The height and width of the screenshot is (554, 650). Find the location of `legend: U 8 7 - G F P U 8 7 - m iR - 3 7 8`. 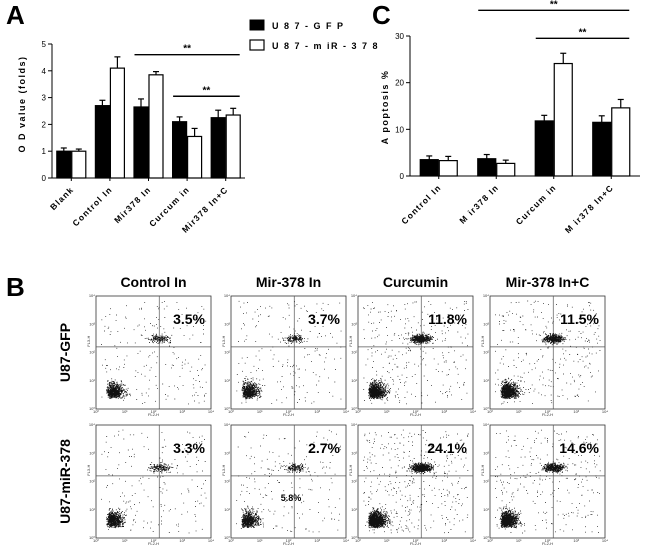

legend: U 8 7 - G F P U 8 7 - m iR - 3 7 8 is located at coordinates (313, 35).